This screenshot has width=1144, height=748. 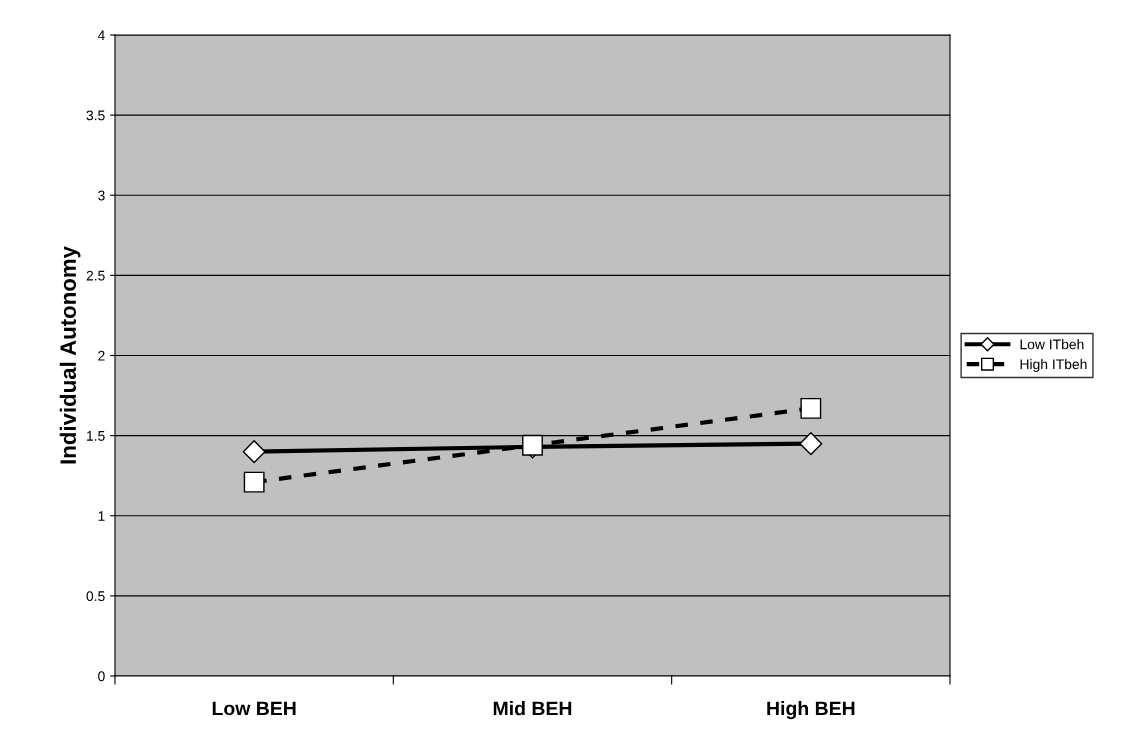 I want to click on y-tick-label: 3.5, so click(x=95, y=115).